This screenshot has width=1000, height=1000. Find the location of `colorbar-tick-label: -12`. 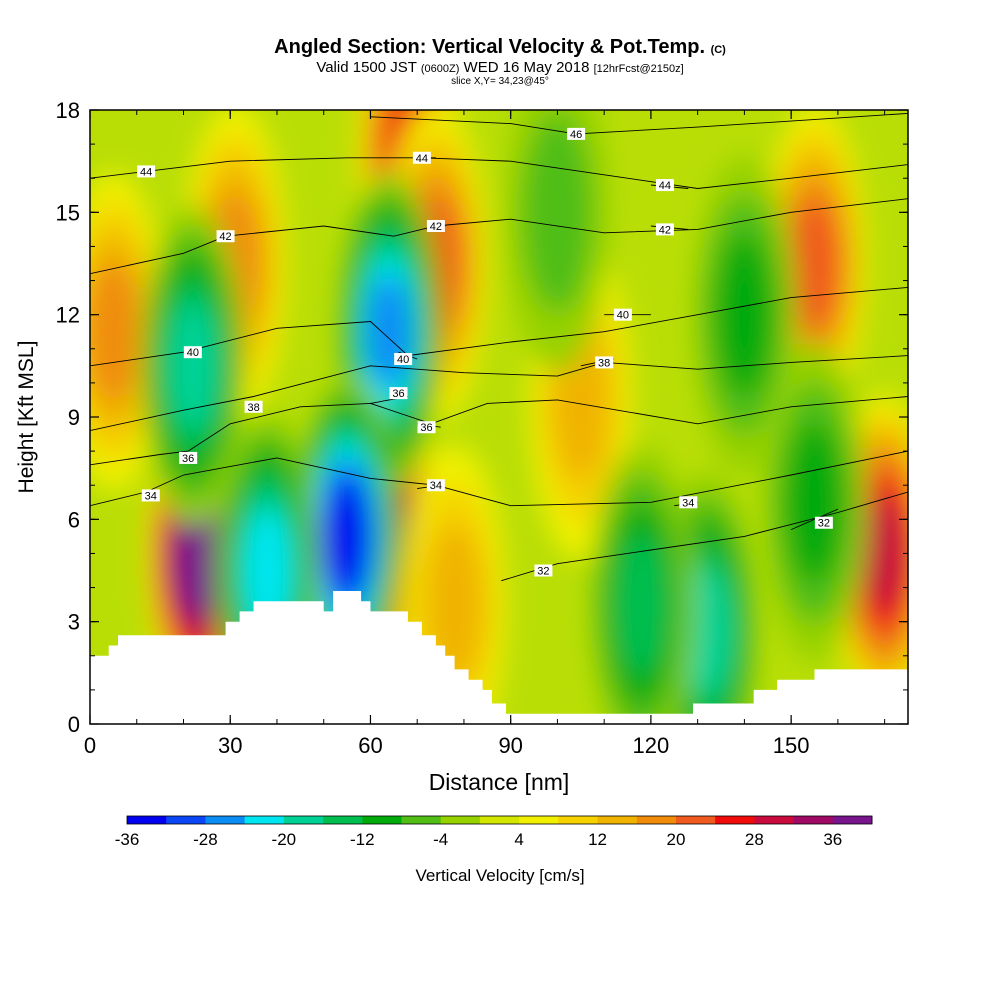

colorbar-tick-label: -12 is located at coordinates (362, 839).